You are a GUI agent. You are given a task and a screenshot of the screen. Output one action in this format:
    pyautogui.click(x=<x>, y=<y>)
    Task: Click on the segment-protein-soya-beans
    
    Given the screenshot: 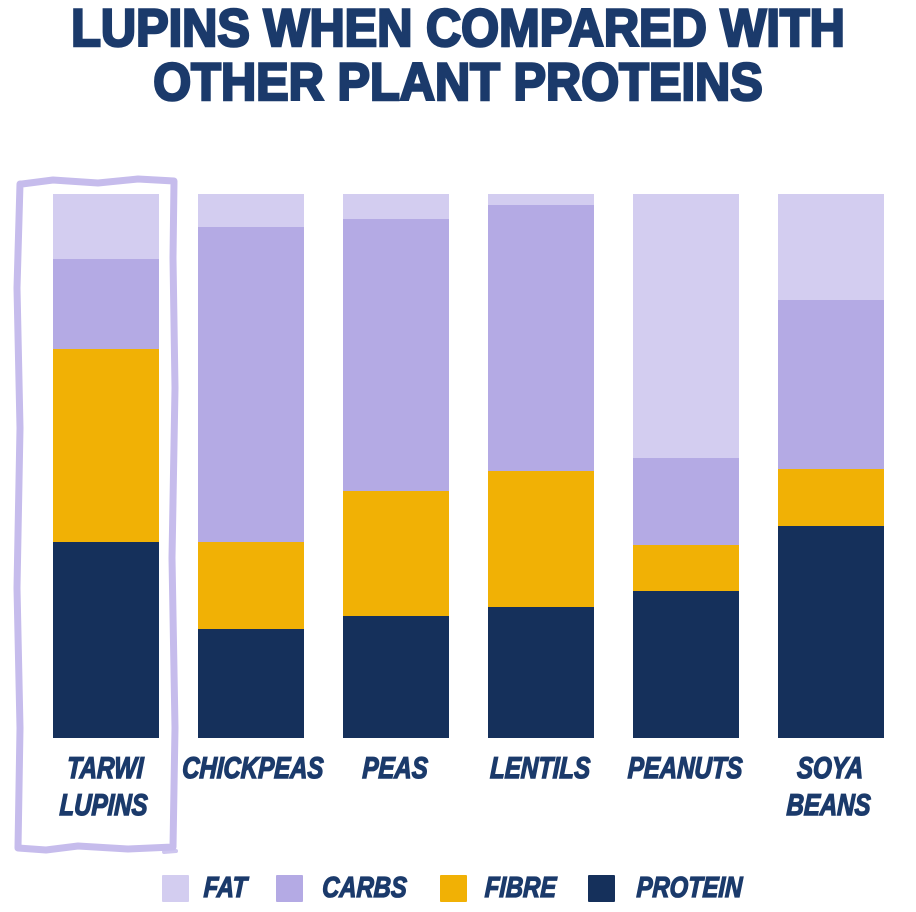 What is the action you would take?
    pyautogui.click(x=831, y=631)
    